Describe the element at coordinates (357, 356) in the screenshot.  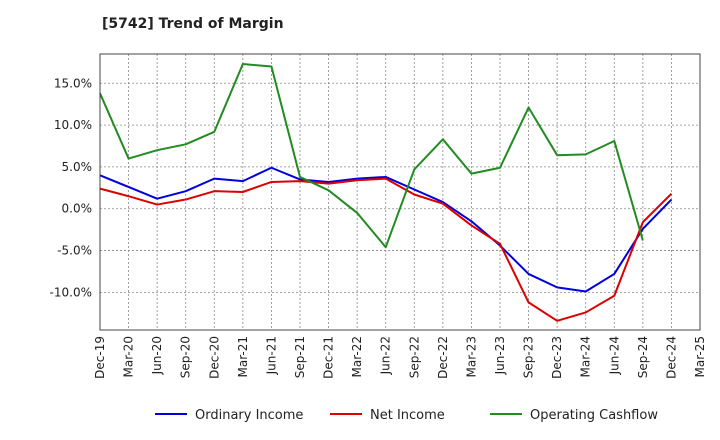
I see `x-tick-label: Mar-22` at that location.